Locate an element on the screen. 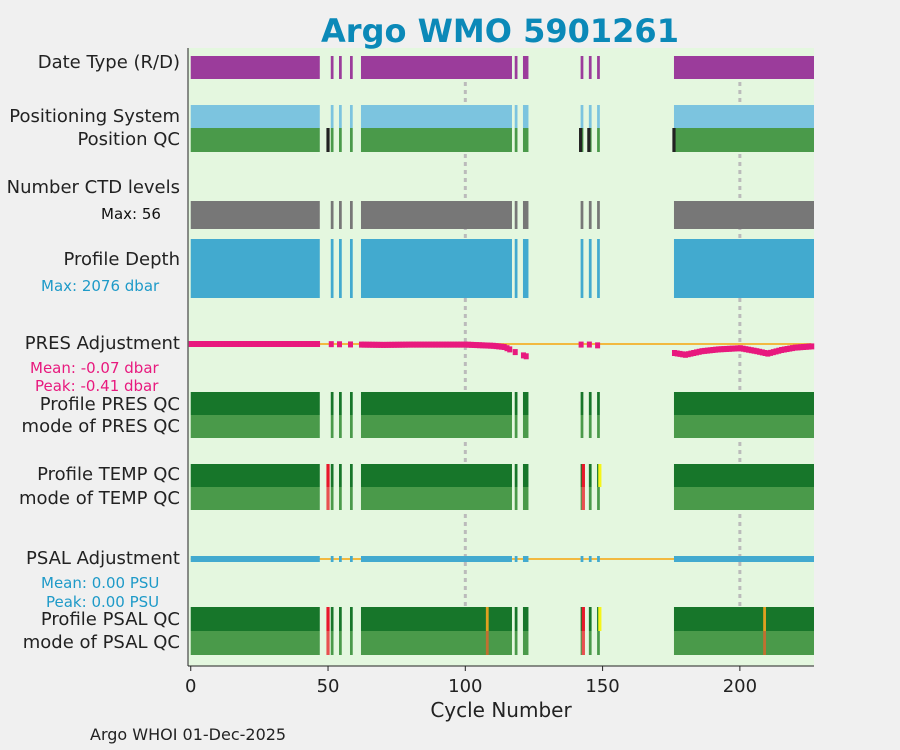 The height and width of the screenshot is (750, 900). row-label-profile-pres-qc: Profile PRES QC is located at coordinates (109, 404).